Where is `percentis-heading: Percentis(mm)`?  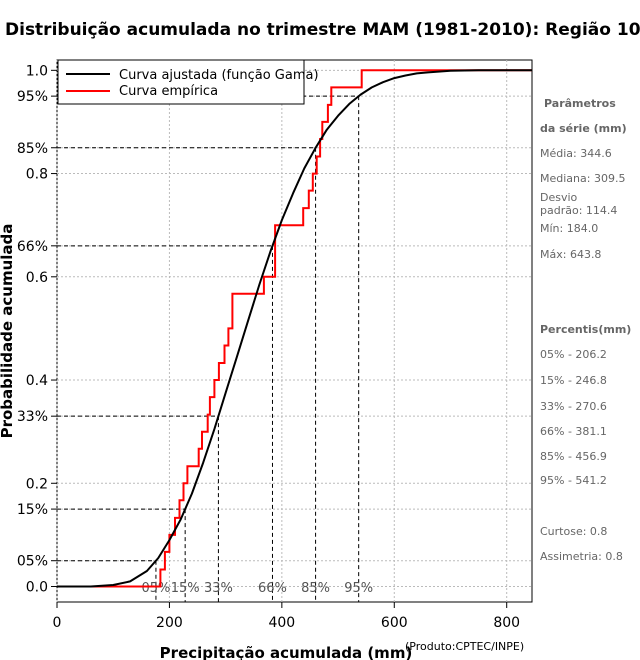 percentis-heading: Percentis(mm) is located at coordinates (585, 329).